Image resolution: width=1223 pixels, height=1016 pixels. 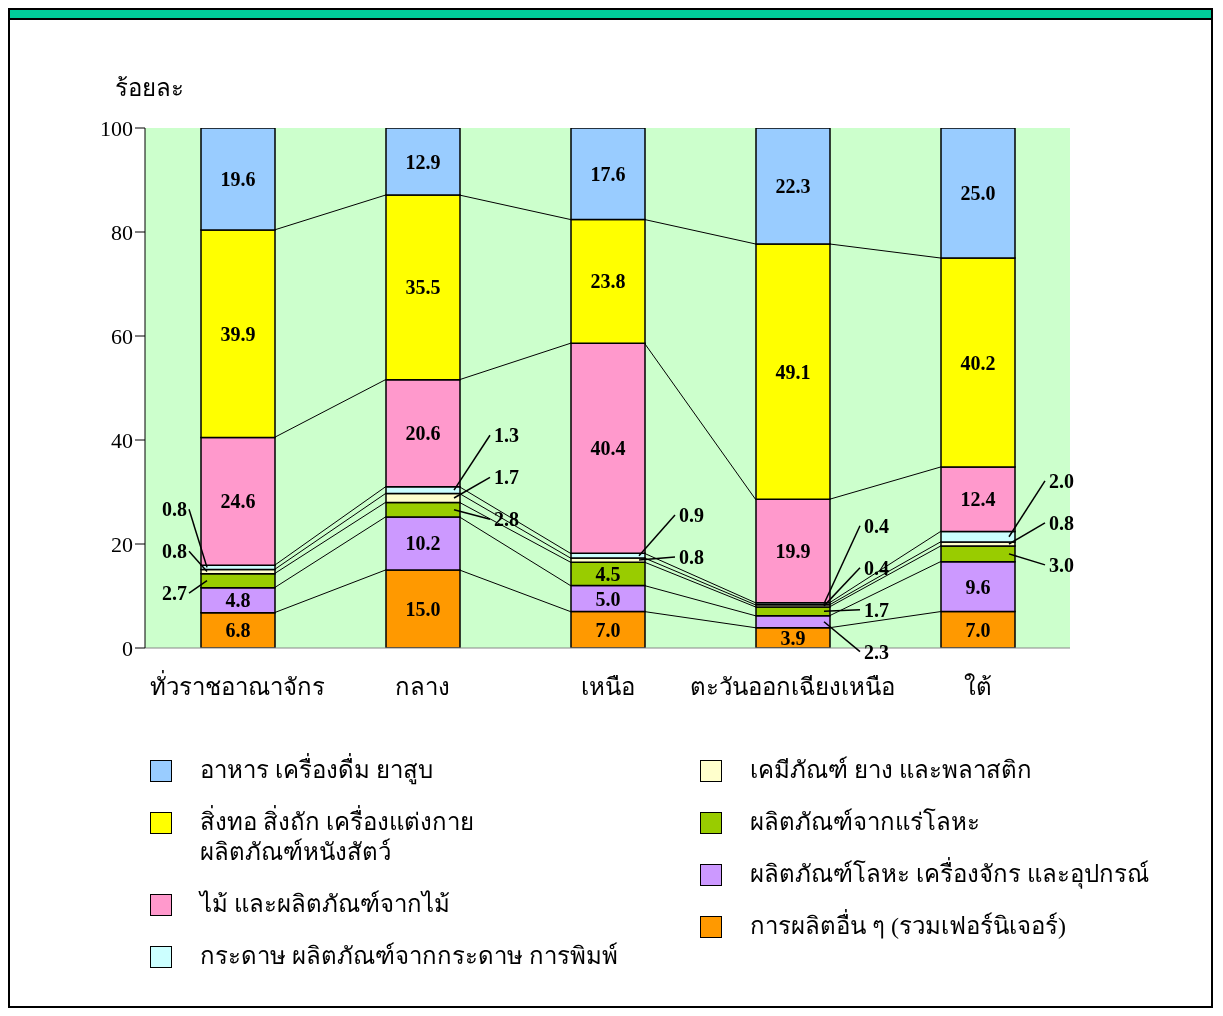 I want to click on y-tick-label: 100, so click(x=116, y=128).